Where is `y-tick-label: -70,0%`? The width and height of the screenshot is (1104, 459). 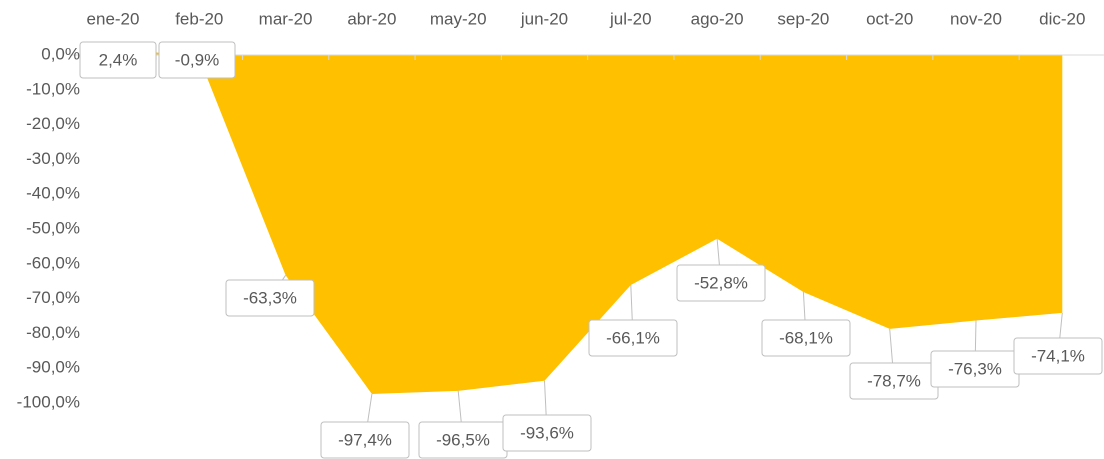 y-tick-label: -70,0% is located at coordinates (53, 297).